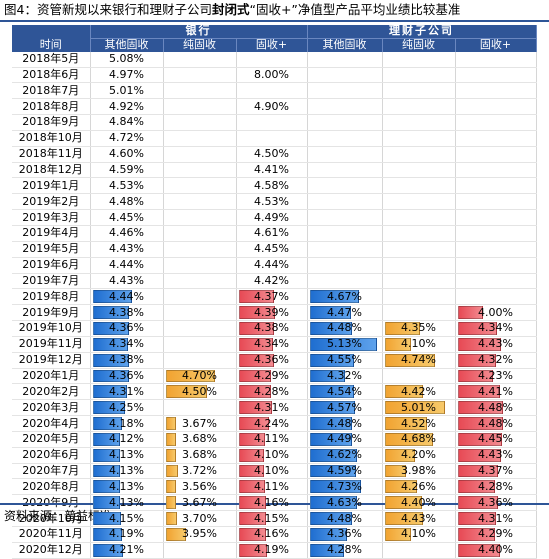 The width and height of the screenshot is (549, 559). I want to click on table-row: 2018年7月 5.01%, so click(274, 91).